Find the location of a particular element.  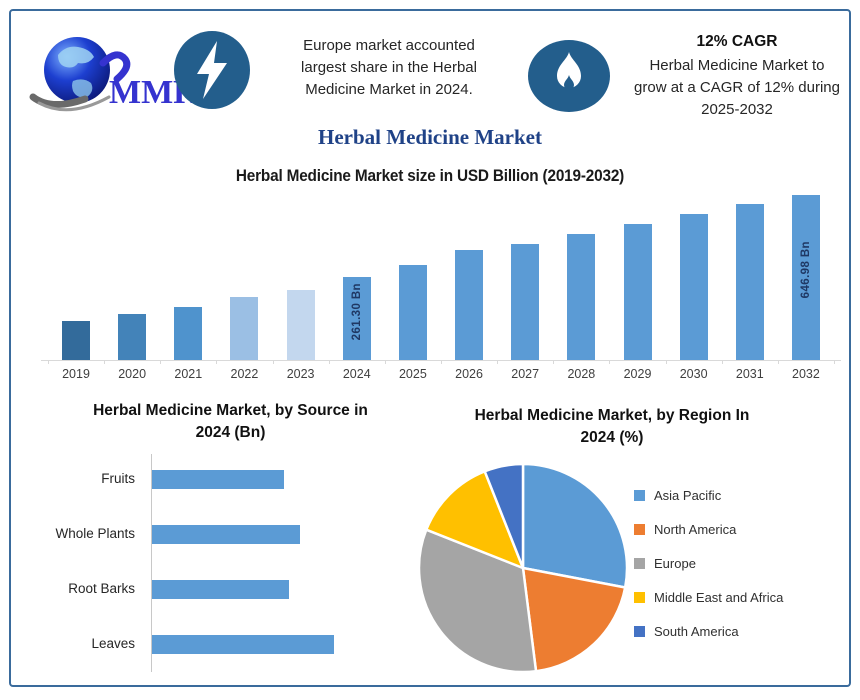

pie-slice-north-america is located at coordinates (574, 619).